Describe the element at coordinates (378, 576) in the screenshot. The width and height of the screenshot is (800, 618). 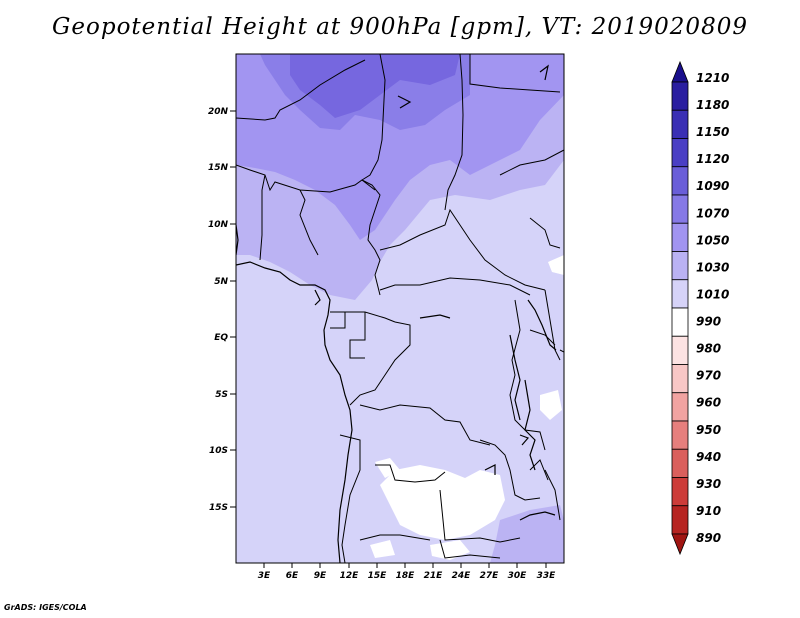
I see `lon-label: 15E` at that location.